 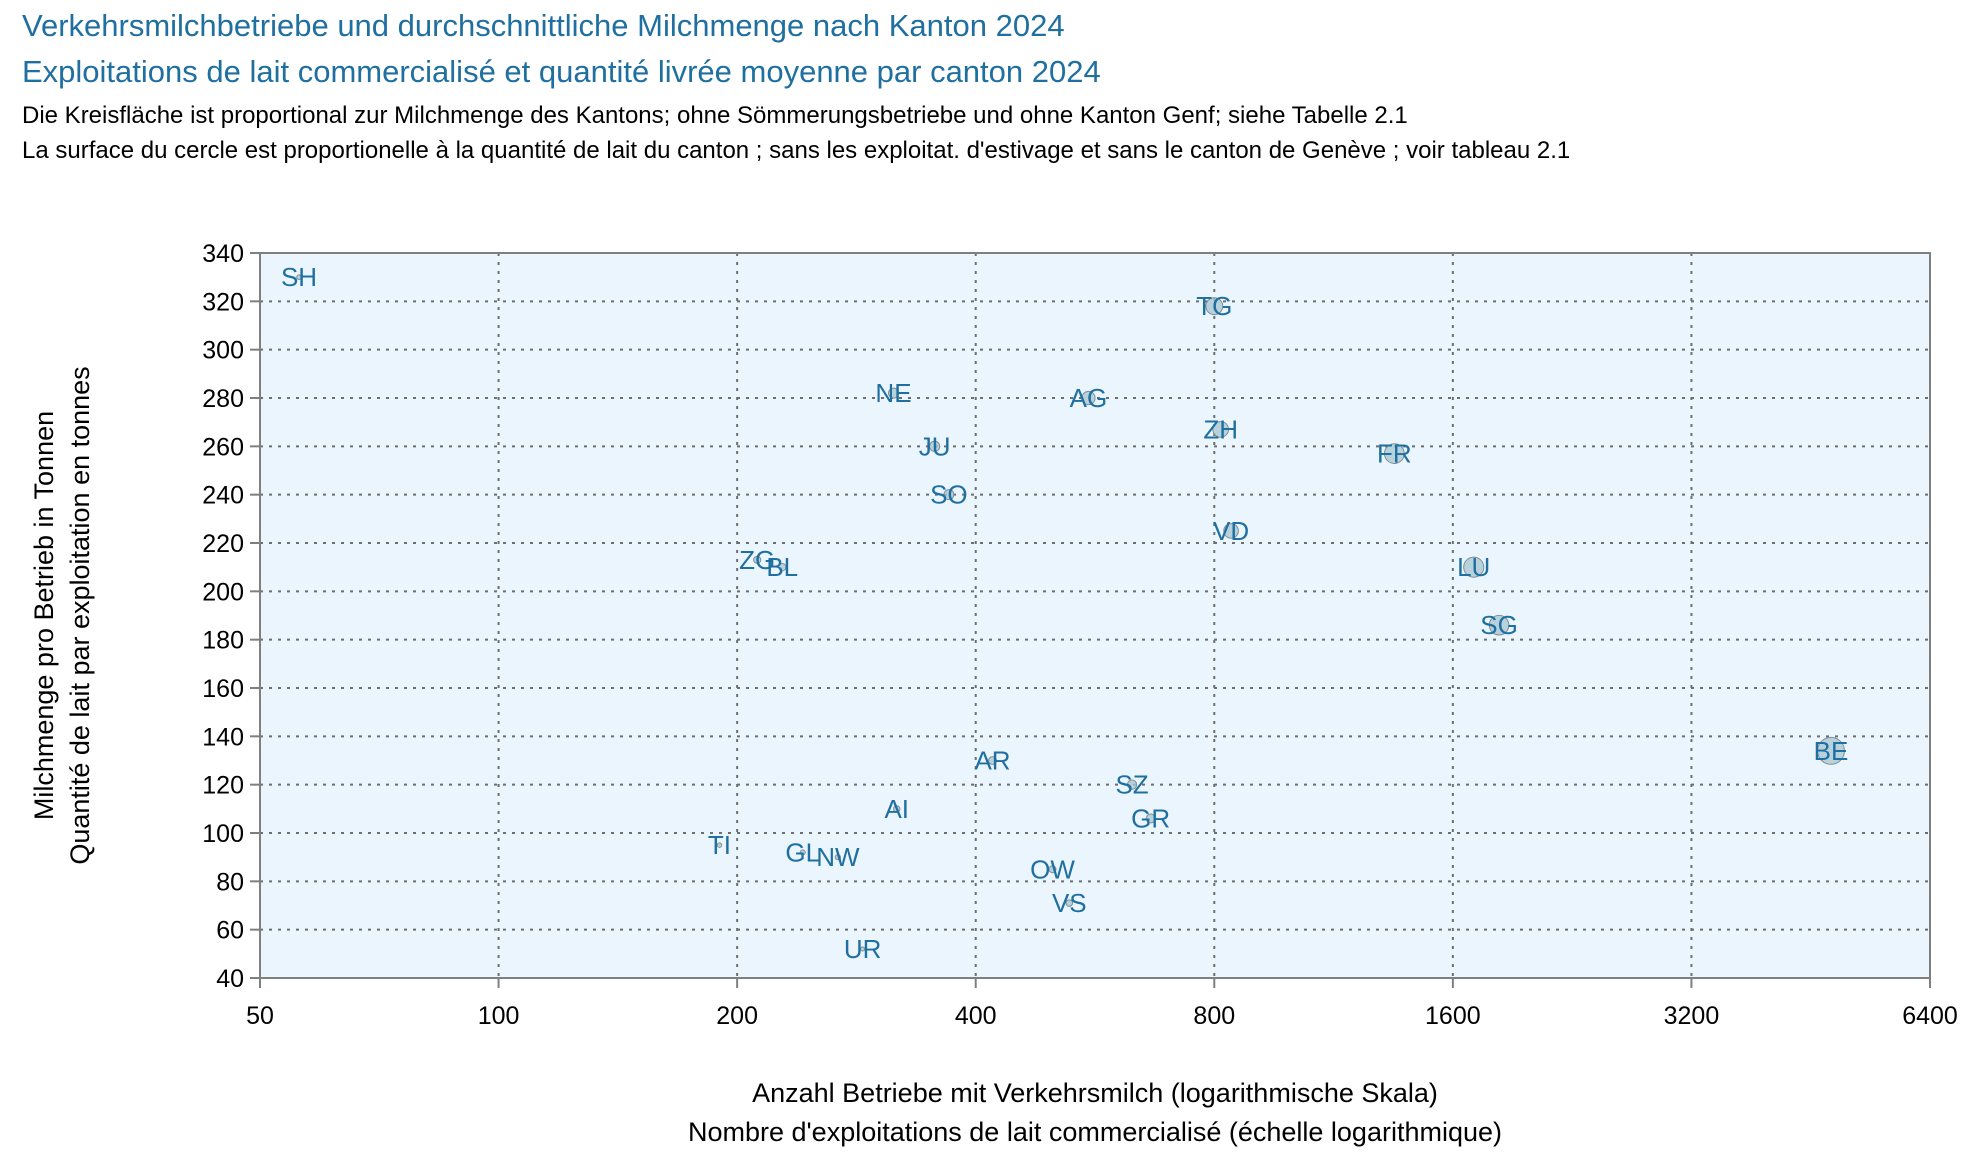 I want to click on bubble-ne, so click(x=893, y=393).